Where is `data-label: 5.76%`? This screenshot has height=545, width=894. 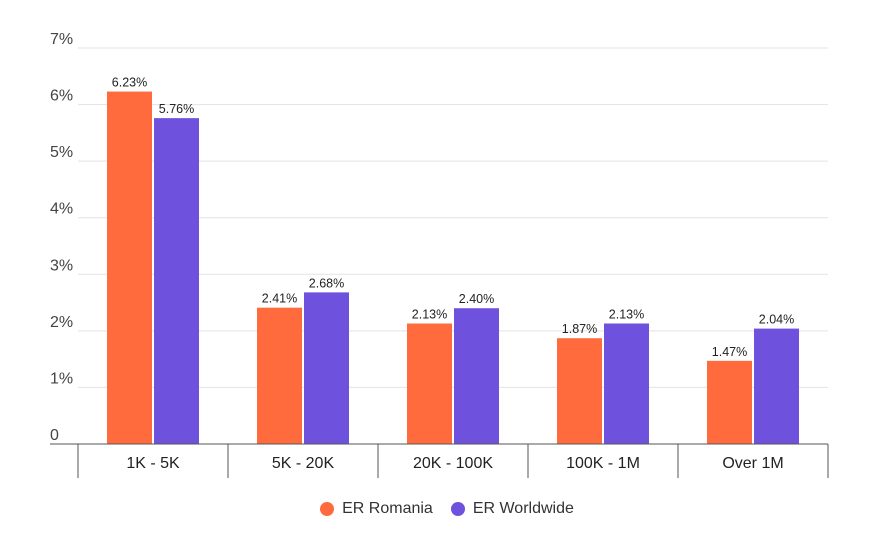
data-label: 5.76% is located at coordinates (176, 109).